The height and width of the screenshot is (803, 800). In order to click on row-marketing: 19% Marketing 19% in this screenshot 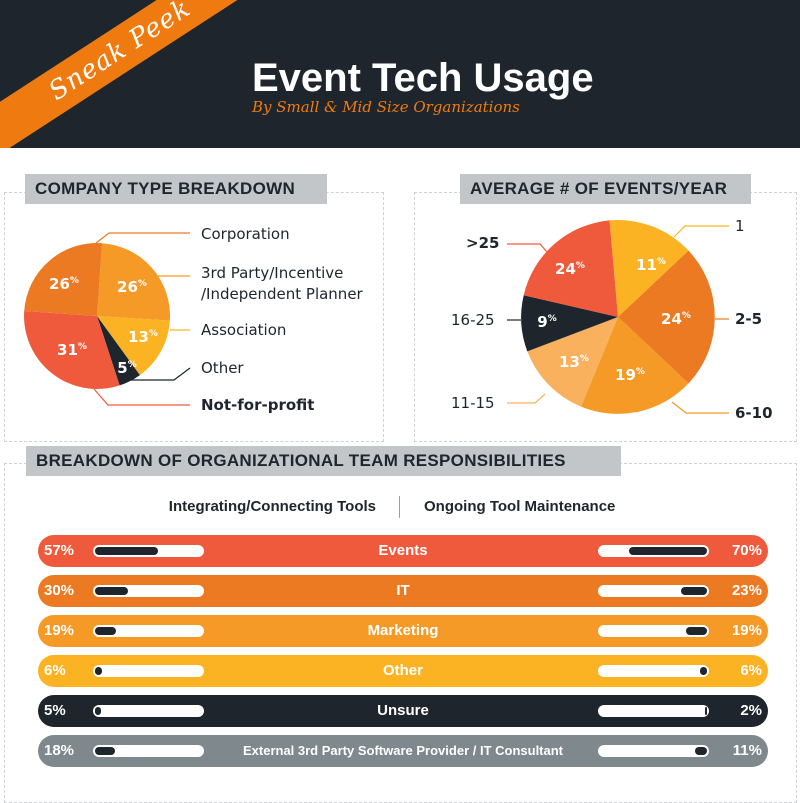, I will do `click(403, 631)`.